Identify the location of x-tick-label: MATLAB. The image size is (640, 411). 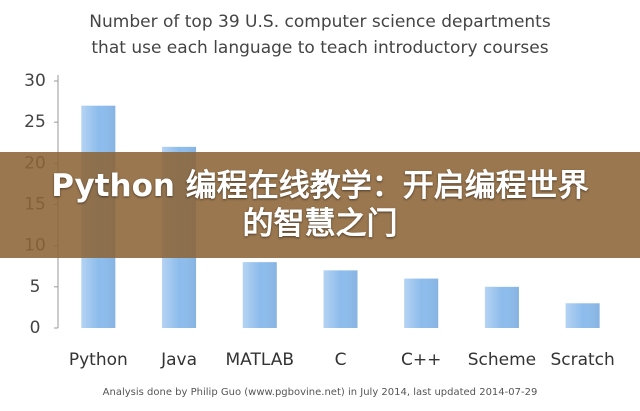
(260, 360).